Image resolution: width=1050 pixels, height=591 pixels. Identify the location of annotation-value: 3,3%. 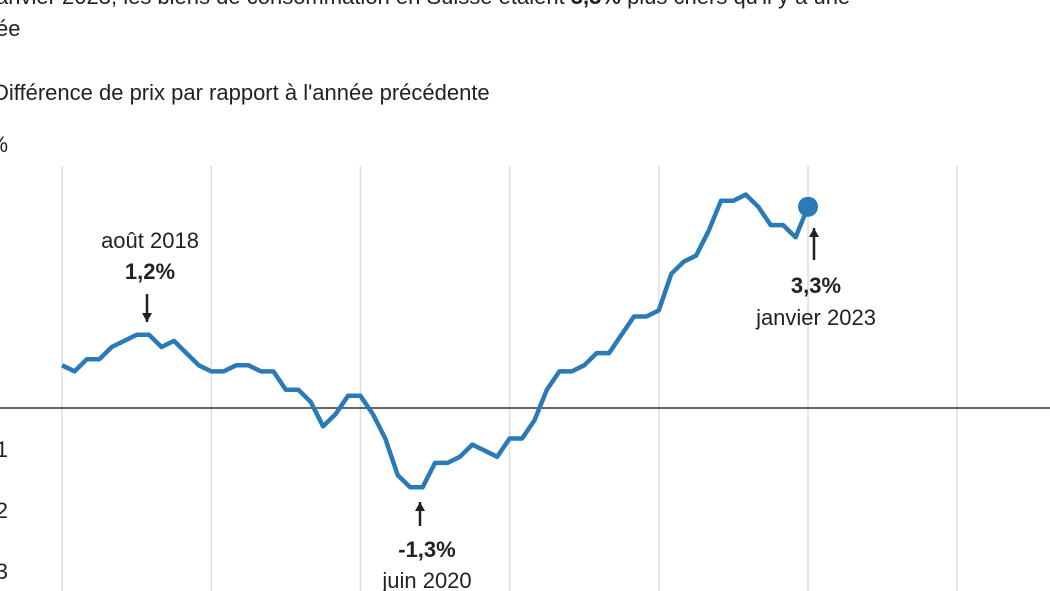
(816, 285).